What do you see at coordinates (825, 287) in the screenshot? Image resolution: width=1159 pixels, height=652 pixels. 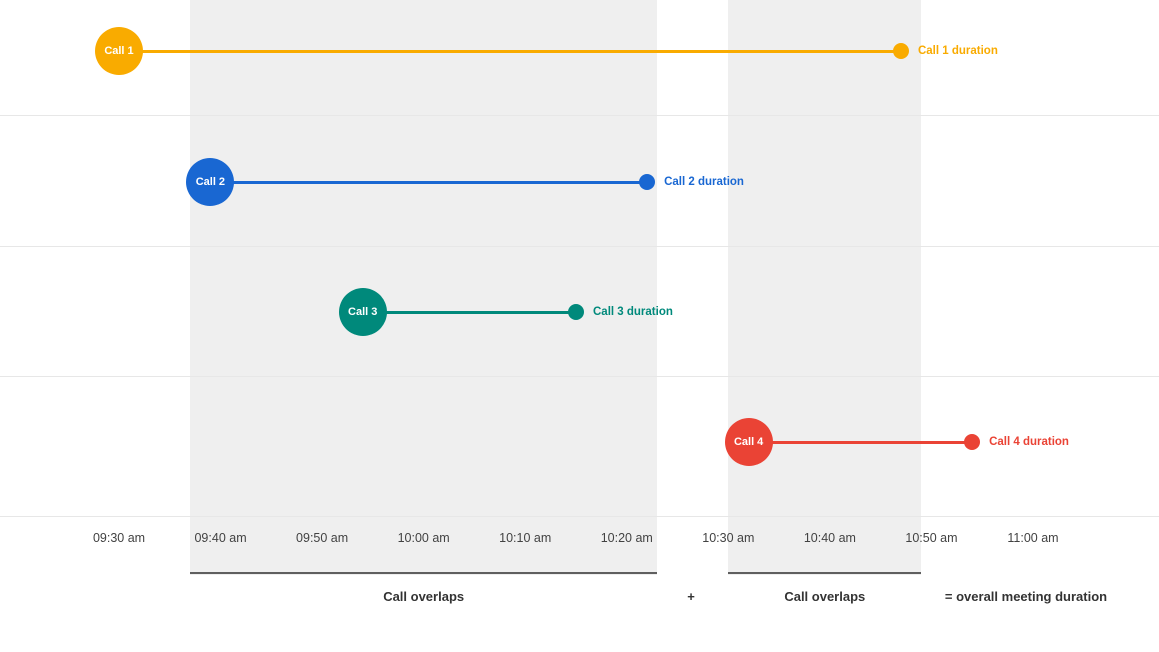 I see `overlap-region` at bounding box center [825, 287].